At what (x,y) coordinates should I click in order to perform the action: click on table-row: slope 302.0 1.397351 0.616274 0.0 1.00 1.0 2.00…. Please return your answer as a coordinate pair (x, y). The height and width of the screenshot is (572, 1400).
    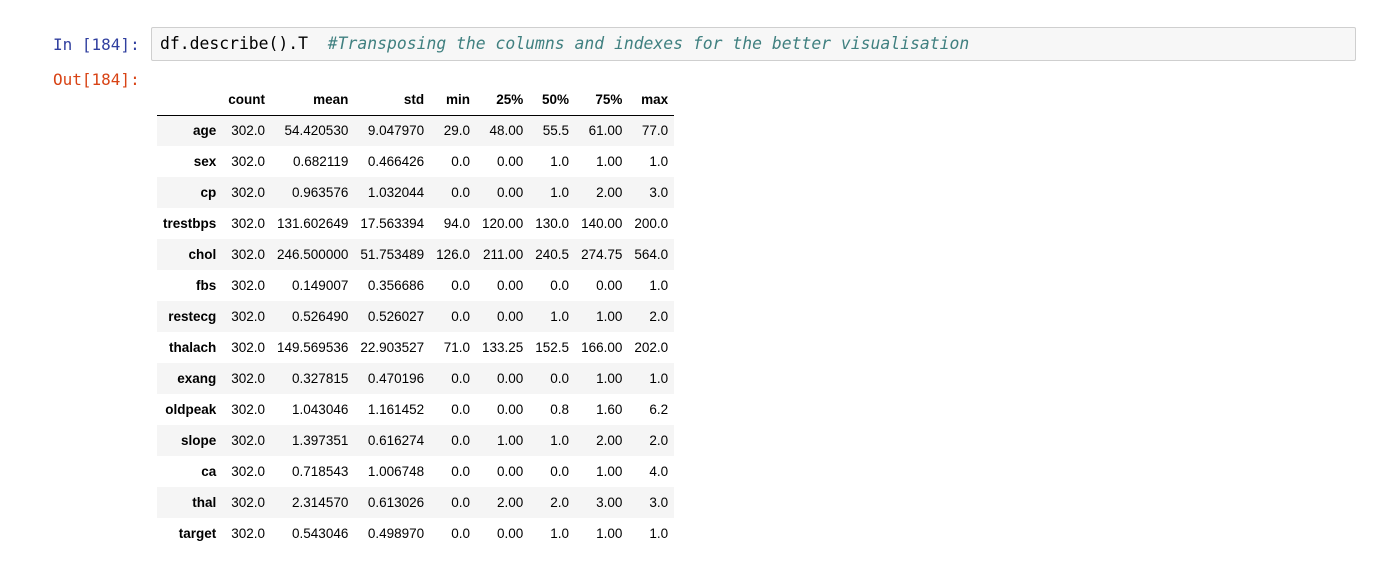
    Looking at the image, I should click on (416, 440).